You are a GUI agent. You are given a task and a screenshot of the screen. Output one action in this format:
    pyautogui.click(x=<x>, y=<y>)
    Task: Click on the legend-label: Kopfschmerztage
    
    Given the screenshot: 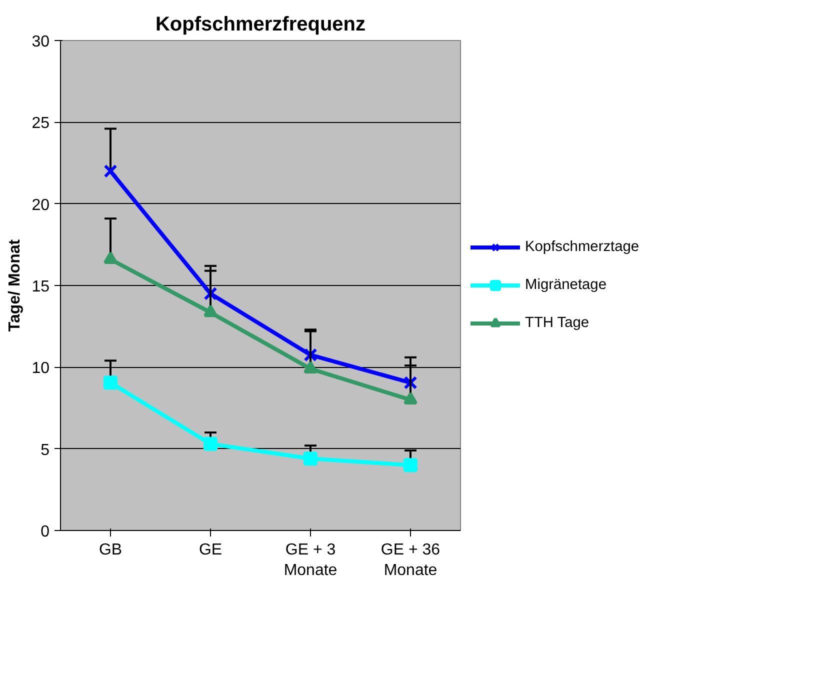 What is the action you would take?
    pyautogui.click(x=582, y=247)
    